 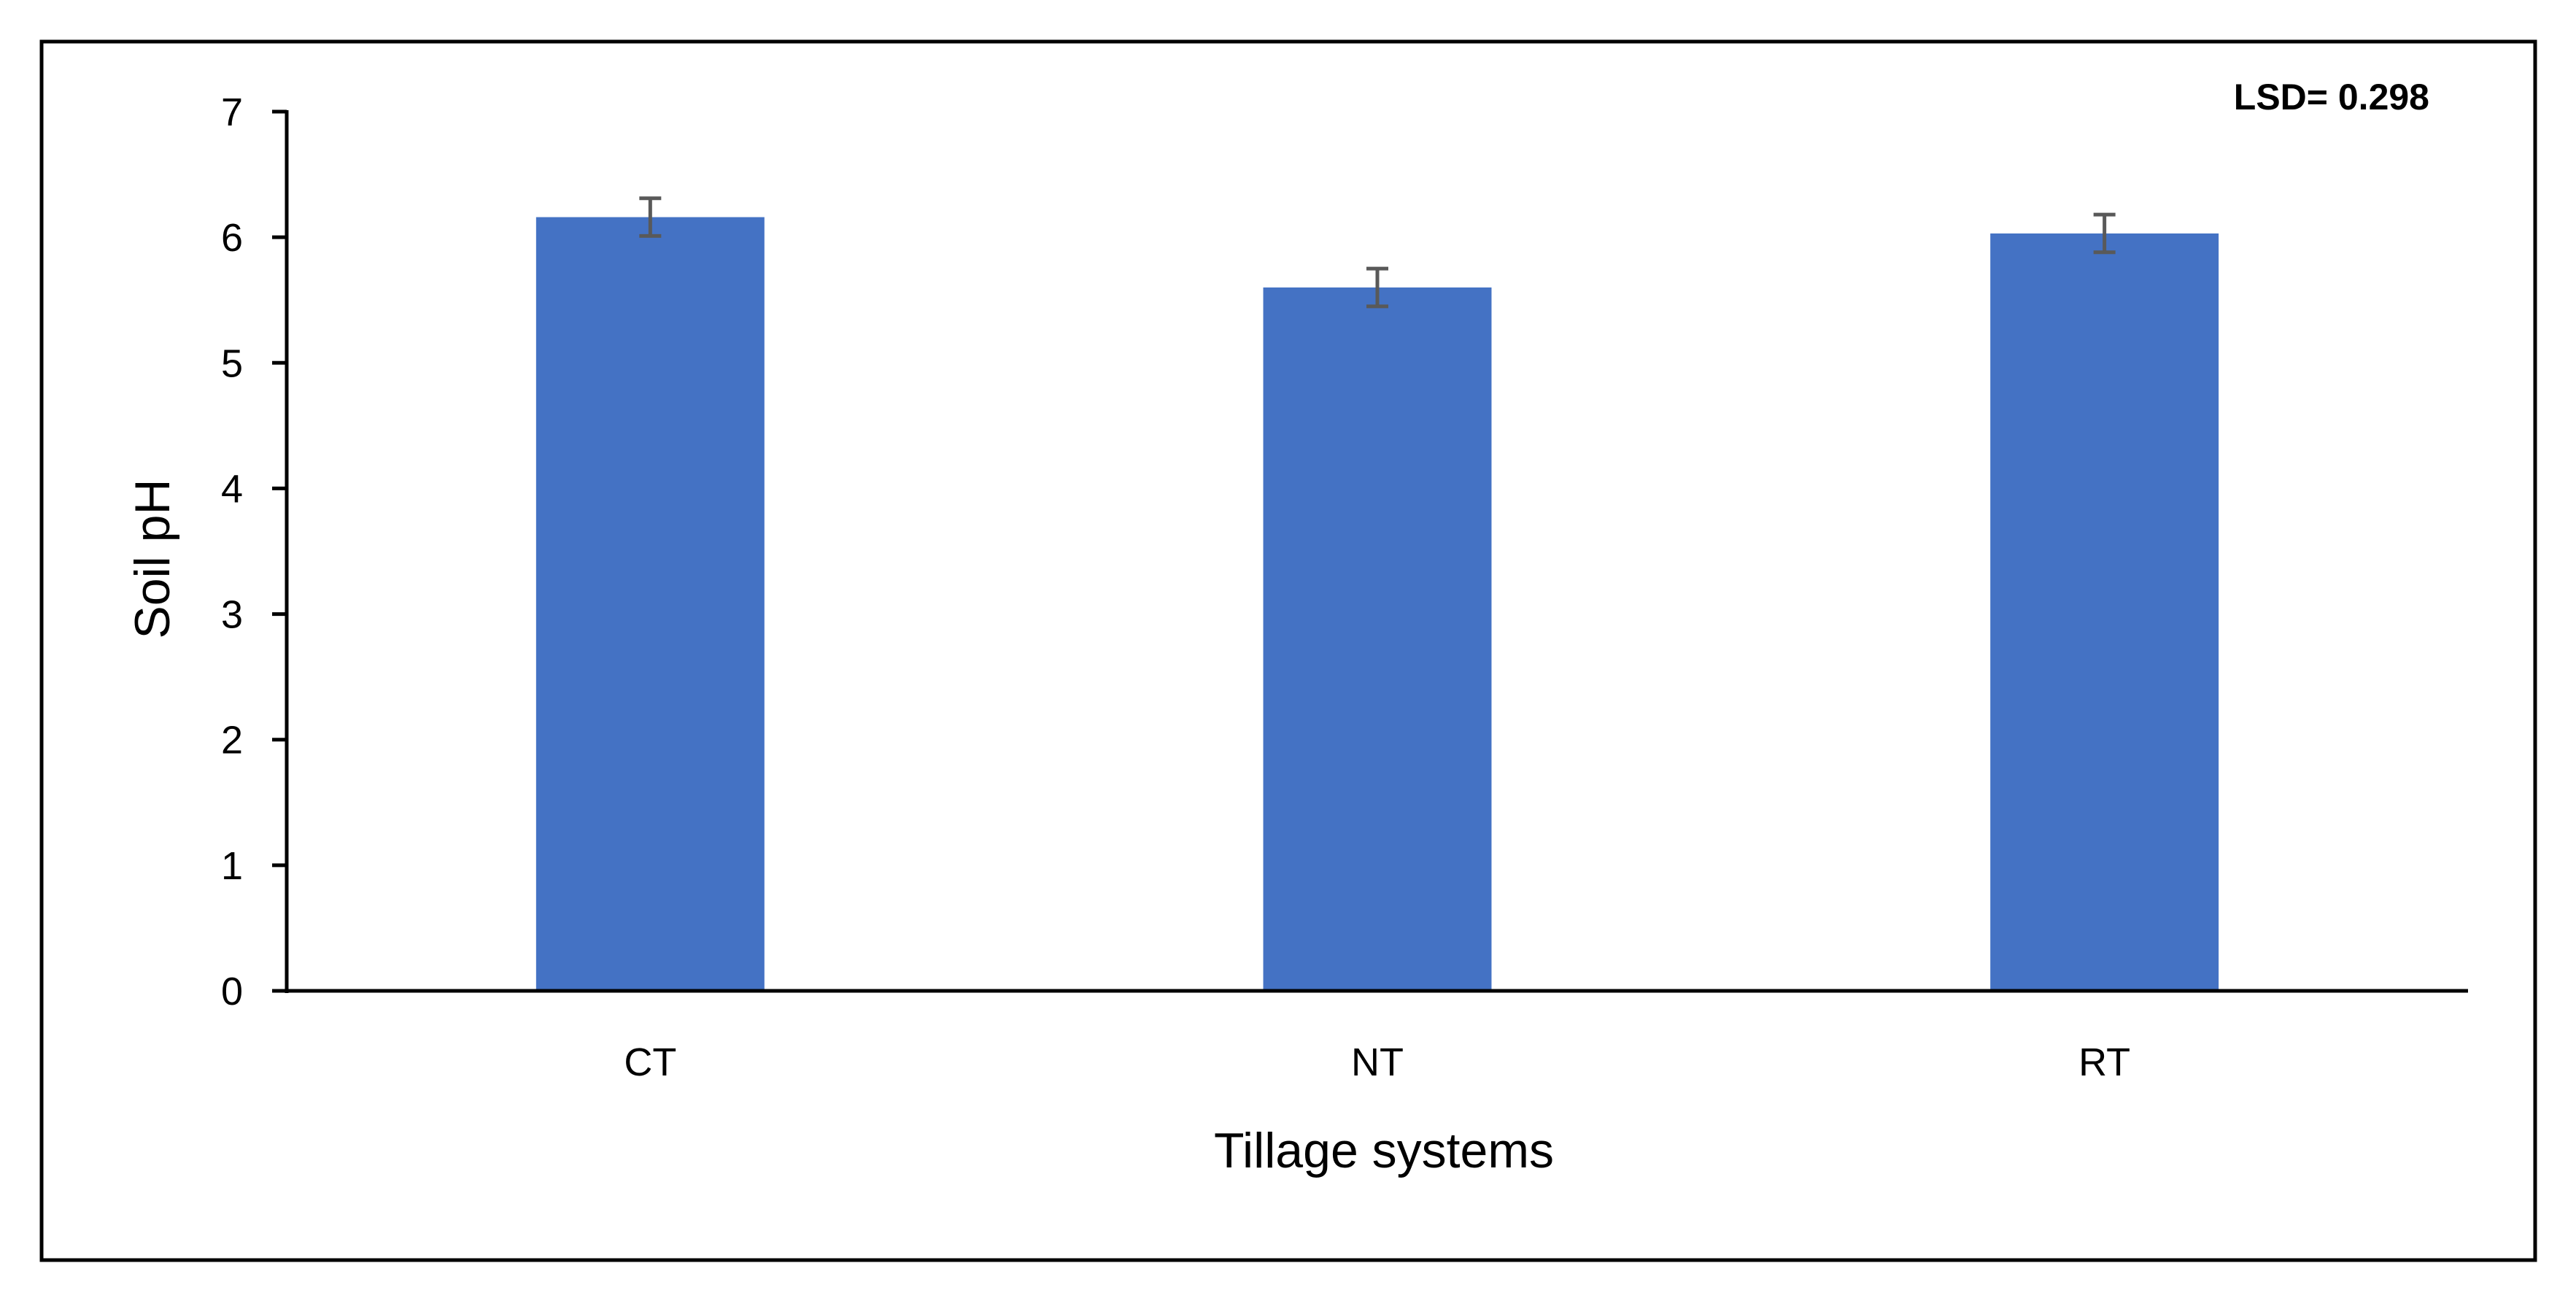 I want to click on bar-ct, so click(x=650, y=604).